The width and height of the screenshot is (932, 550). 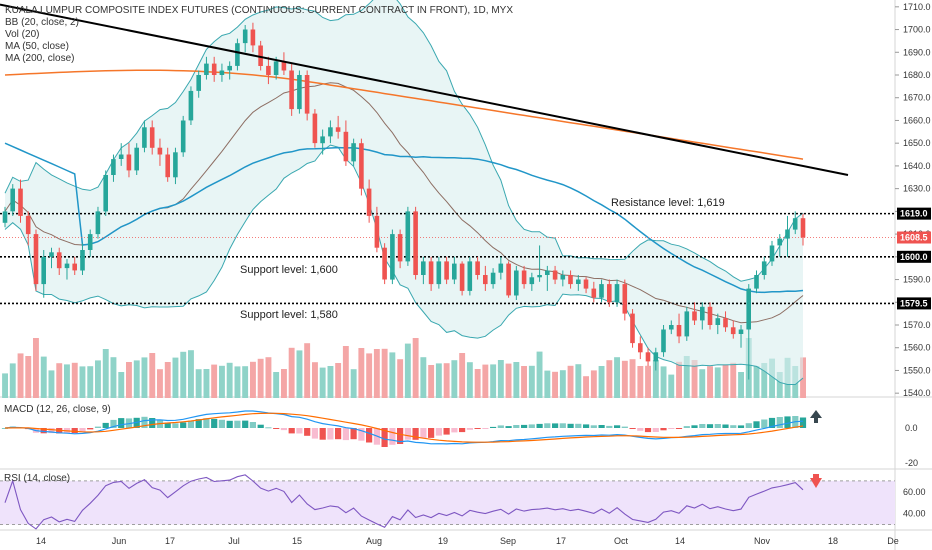 What do you see at coordinates (833, 541) in the screenshot?
I see `time-tick-label: 18` at bounding box center [833, 541].